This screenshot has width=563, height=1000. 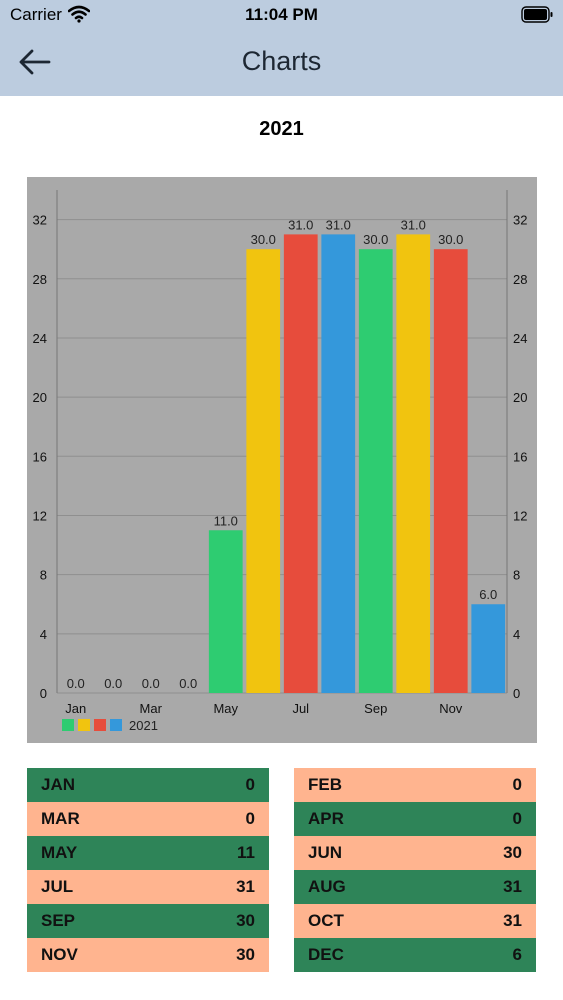 What do you see at coordinates (415, 819) in the screenshot?
I see `table-row-apr: APR 0` at bounding box center [415, 819].